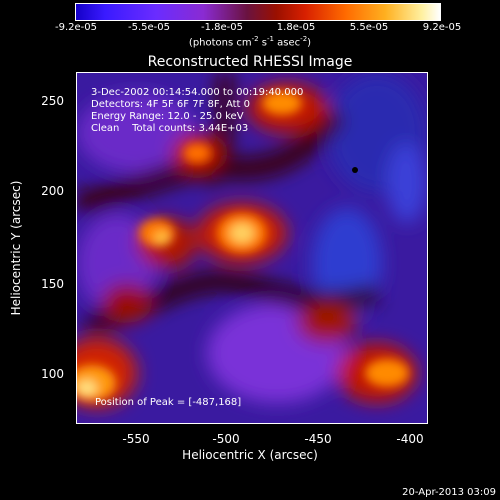 The height and width of the screenshot is (500, 500). Describe the element at coordinates (226, 439) in the screenshot. I see `x-tick-label: -500` at that location.